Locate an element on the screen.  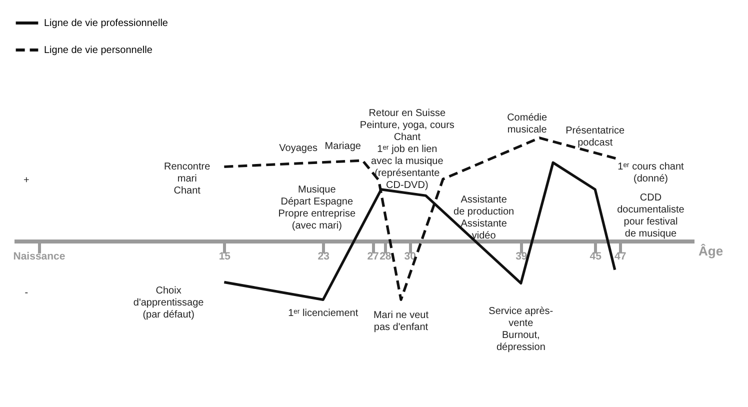
annotation: Retour en Suisse Peinture, yoga, cours Chant 1ᵉʳ job en lien avec la musique (représentante CD-DVD) is located at coordinates (407, 150).